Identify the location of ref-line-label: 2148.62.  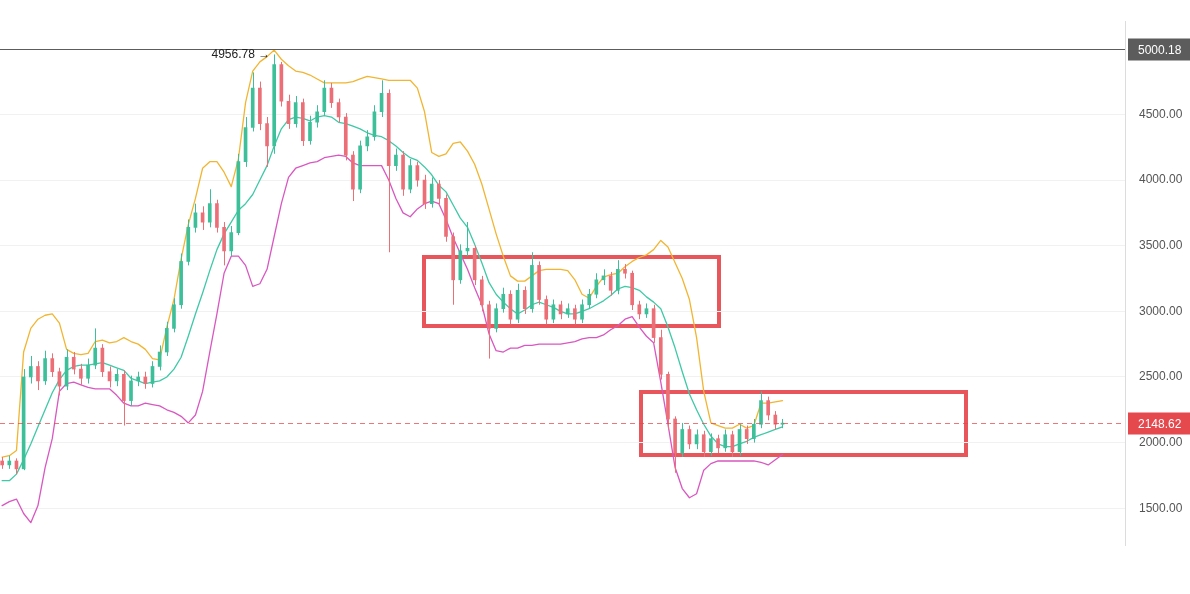
(1160, 423).